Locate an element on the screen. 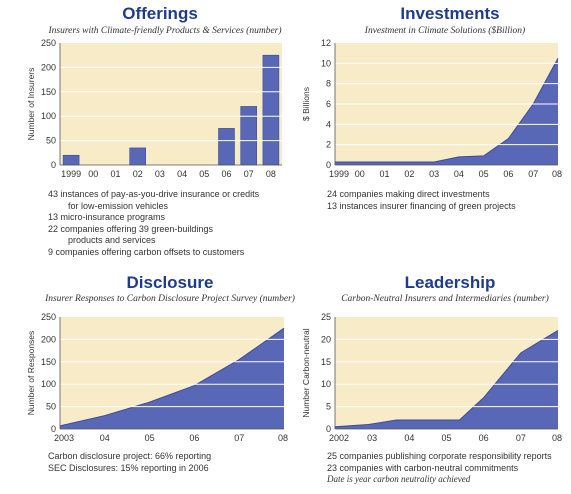 The width and height of the screenshot is (571, 494). disclosure-x-tick-label: 06 is located at coordinates (194, 438).